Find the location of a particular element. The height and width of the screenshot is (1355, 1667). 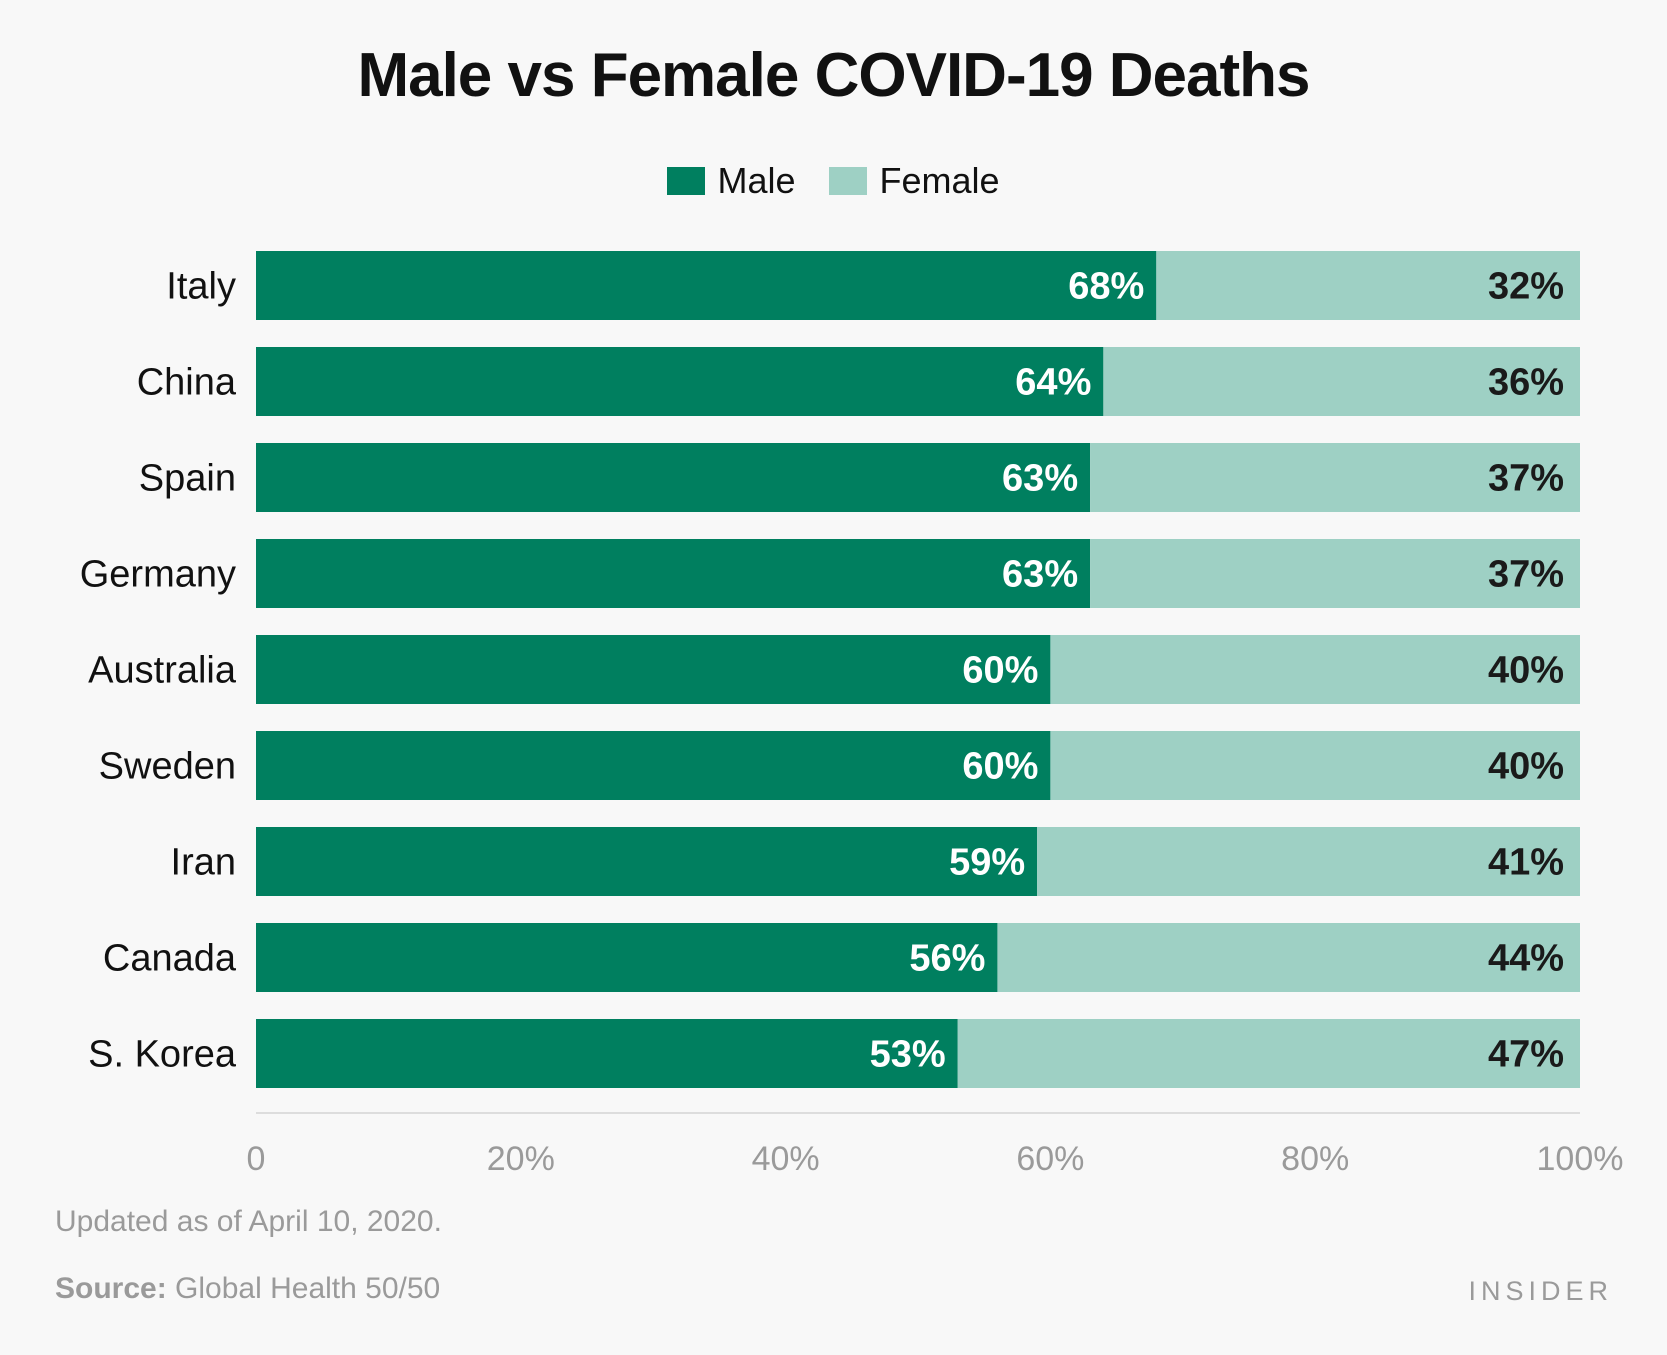

category-label-italy: Italy is located at coordinates (201, 287).